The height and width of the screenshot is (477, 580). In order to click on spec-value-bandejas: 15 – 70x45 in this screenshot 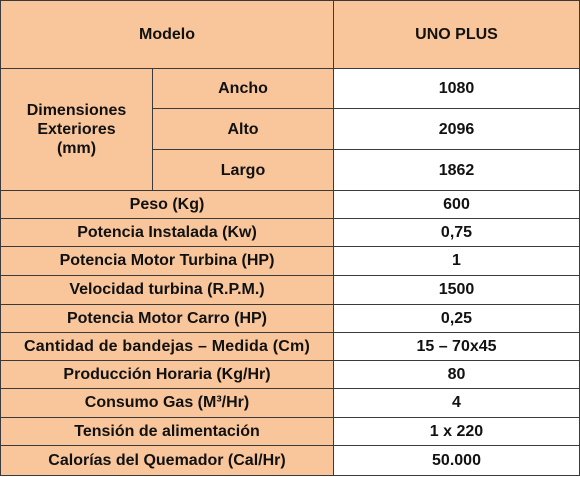, I will do `click(456, 346)`.